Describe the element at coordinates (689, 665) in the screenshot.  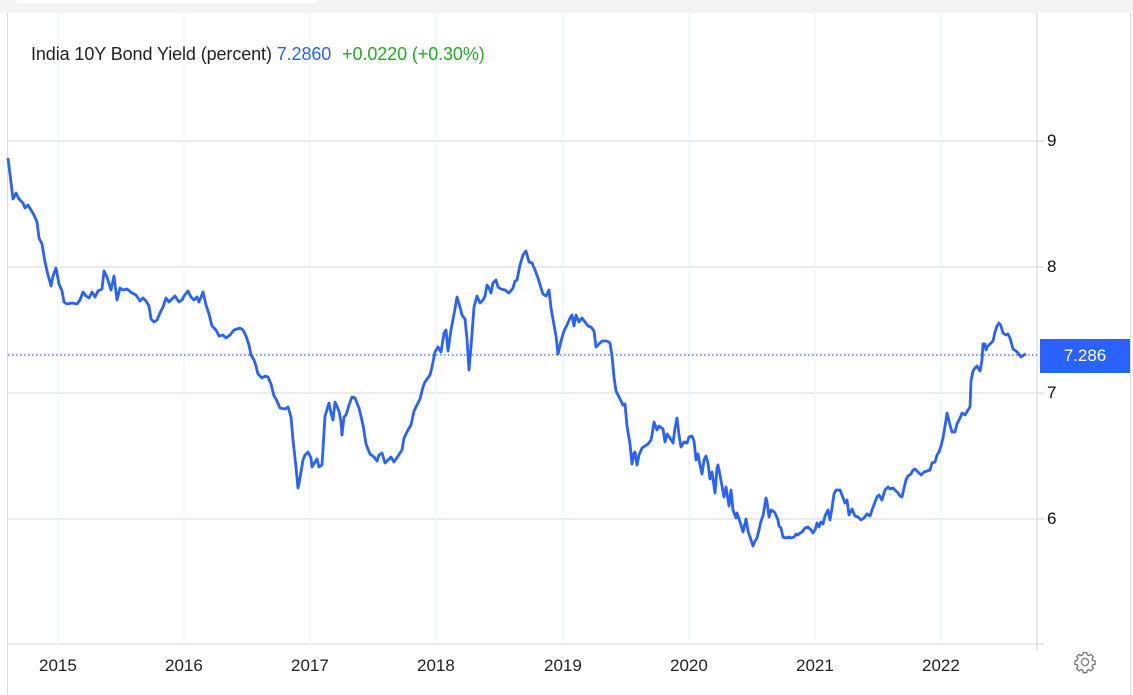
I see `x-tick-label: 2020` at that location.